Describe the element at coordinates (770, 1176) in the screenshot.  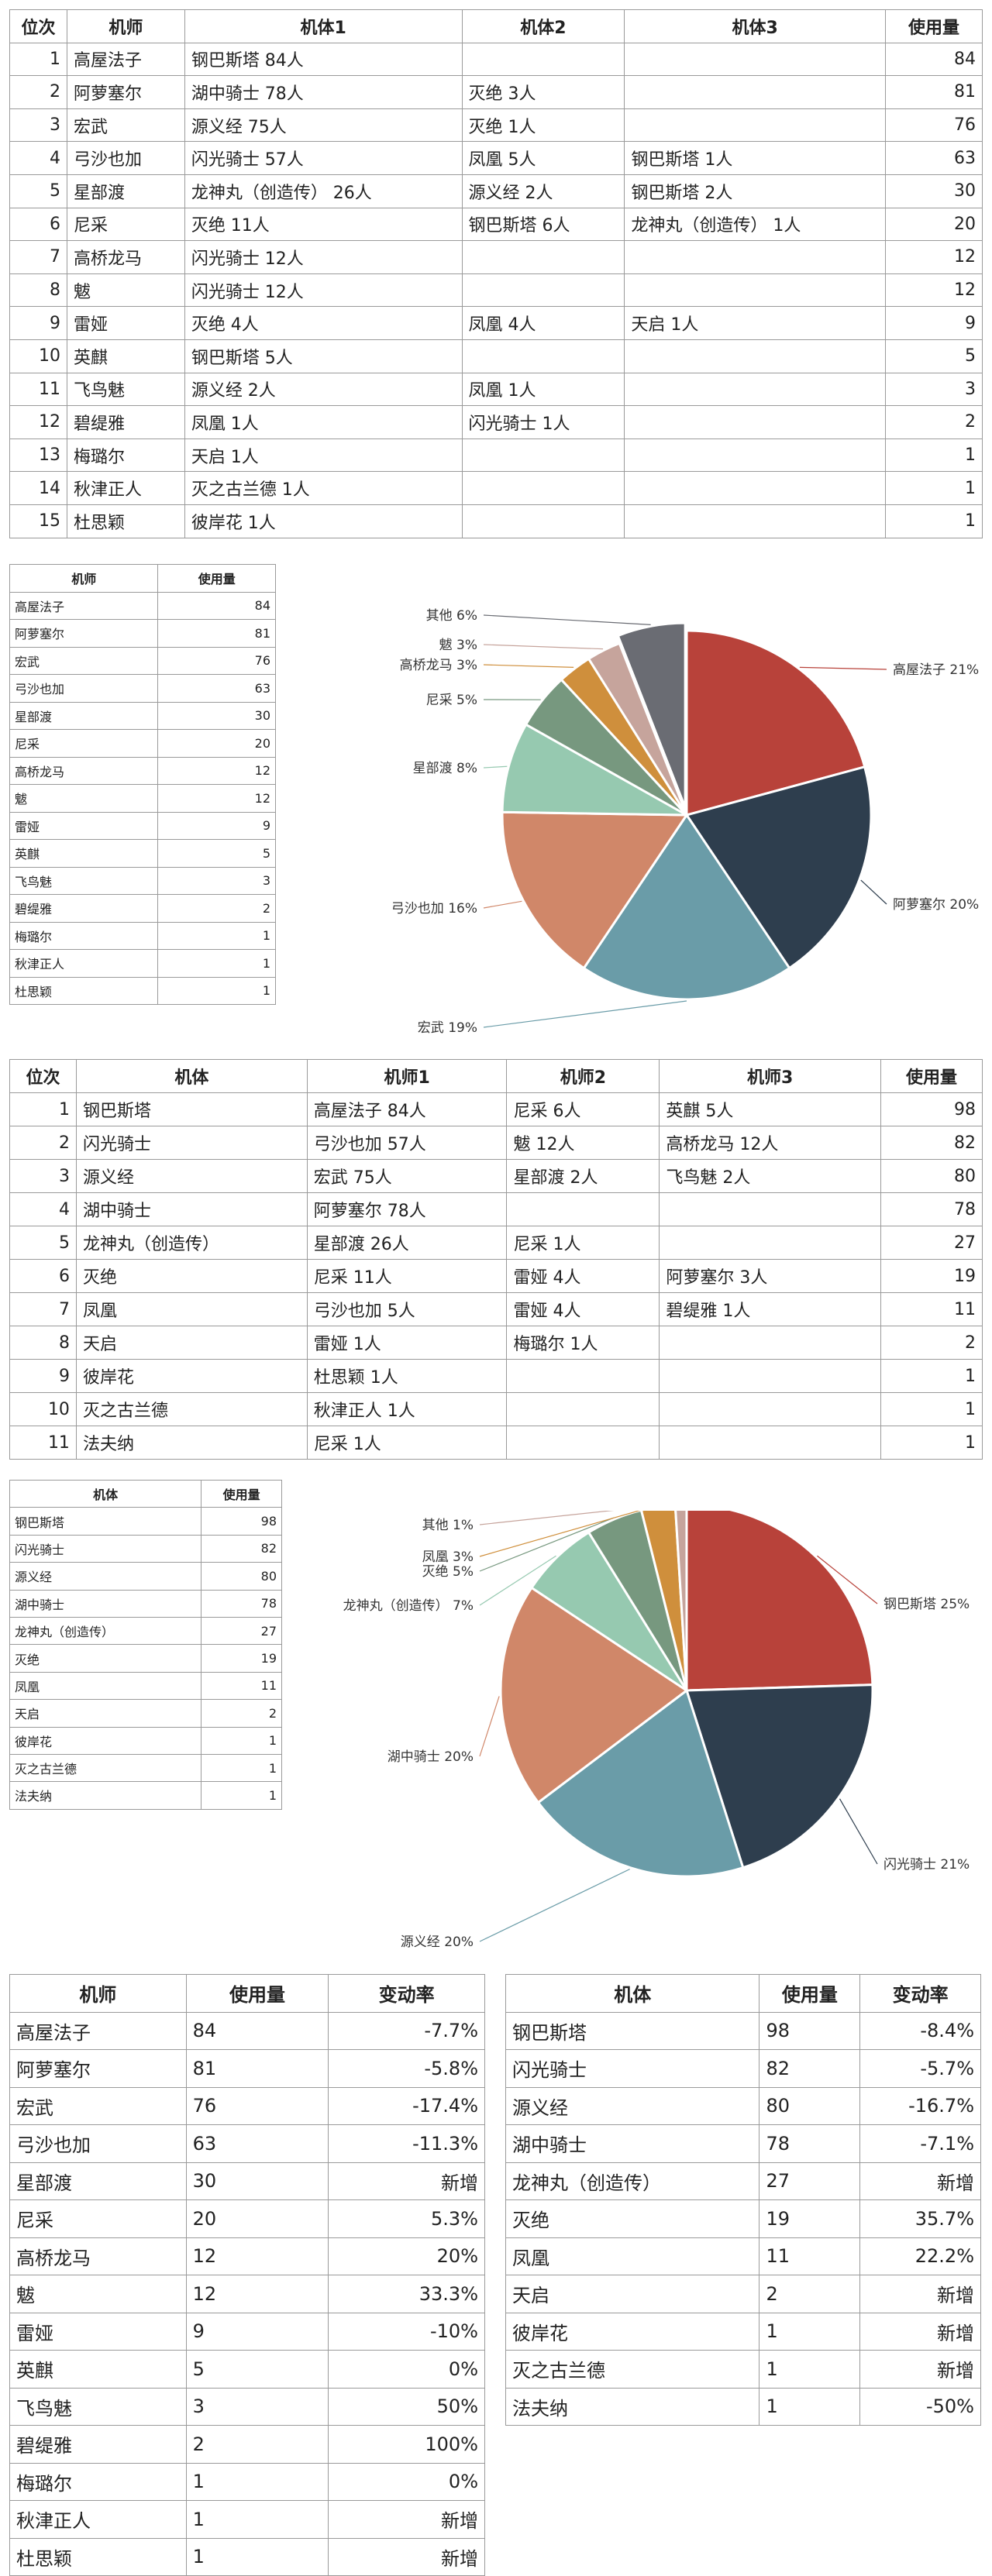
I see `table-cell: 飞鸟魅 2人` at that location.